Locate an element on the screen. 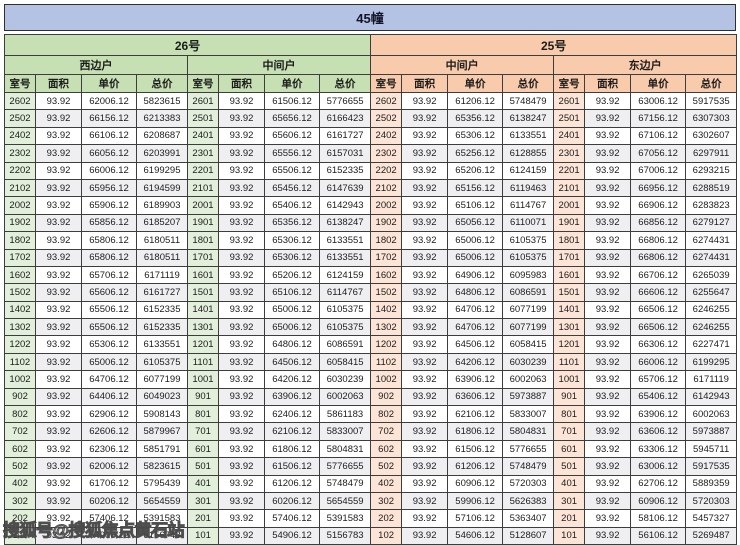  value-cell: 5908143 is located at coordinates (162, 414).